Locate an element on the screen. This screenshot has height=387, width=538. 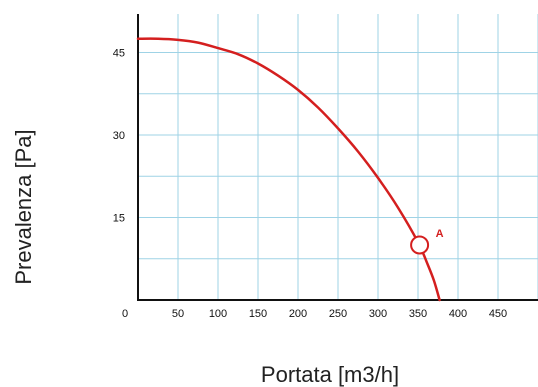
y-tick-labels: 15 30 45 is located at coordinates (119, 136).